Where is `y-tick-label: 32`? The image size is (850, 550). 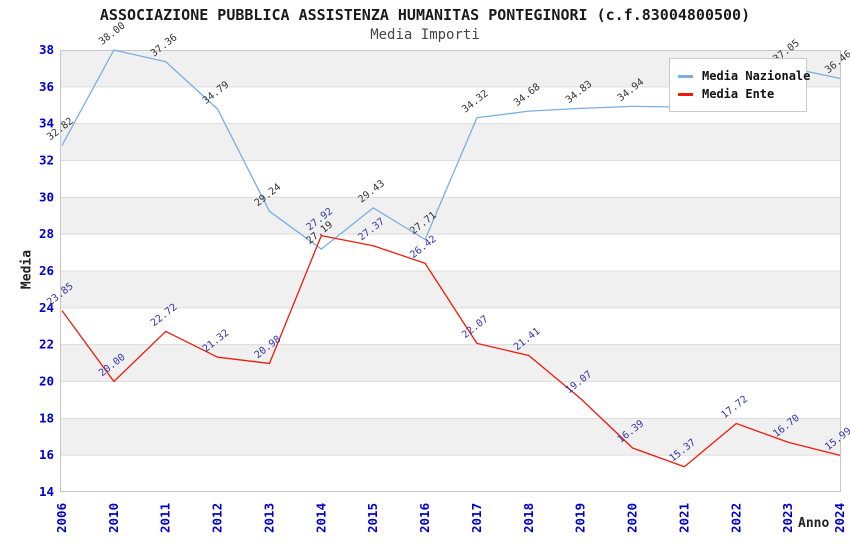
y-tick-label: 32 is located at coordinates (46, 160).